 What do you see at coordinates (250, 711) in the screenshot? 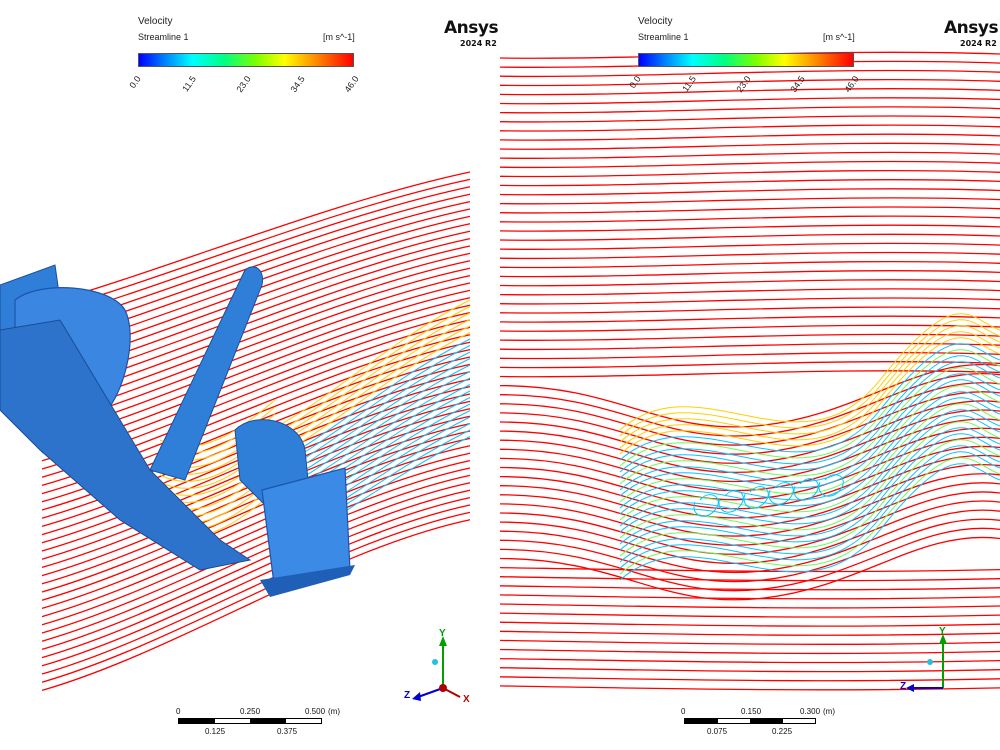
I see `scale-label: 0.250` at bounding box center [250, 711].